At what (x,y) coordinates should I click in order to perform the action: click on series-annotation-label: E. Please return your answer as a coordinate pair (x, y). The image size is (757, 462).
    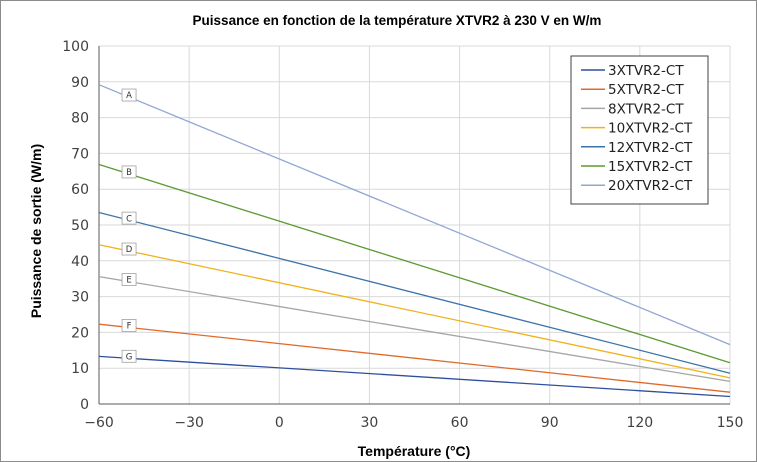
    Looking at the image, I should click on (128, 281).